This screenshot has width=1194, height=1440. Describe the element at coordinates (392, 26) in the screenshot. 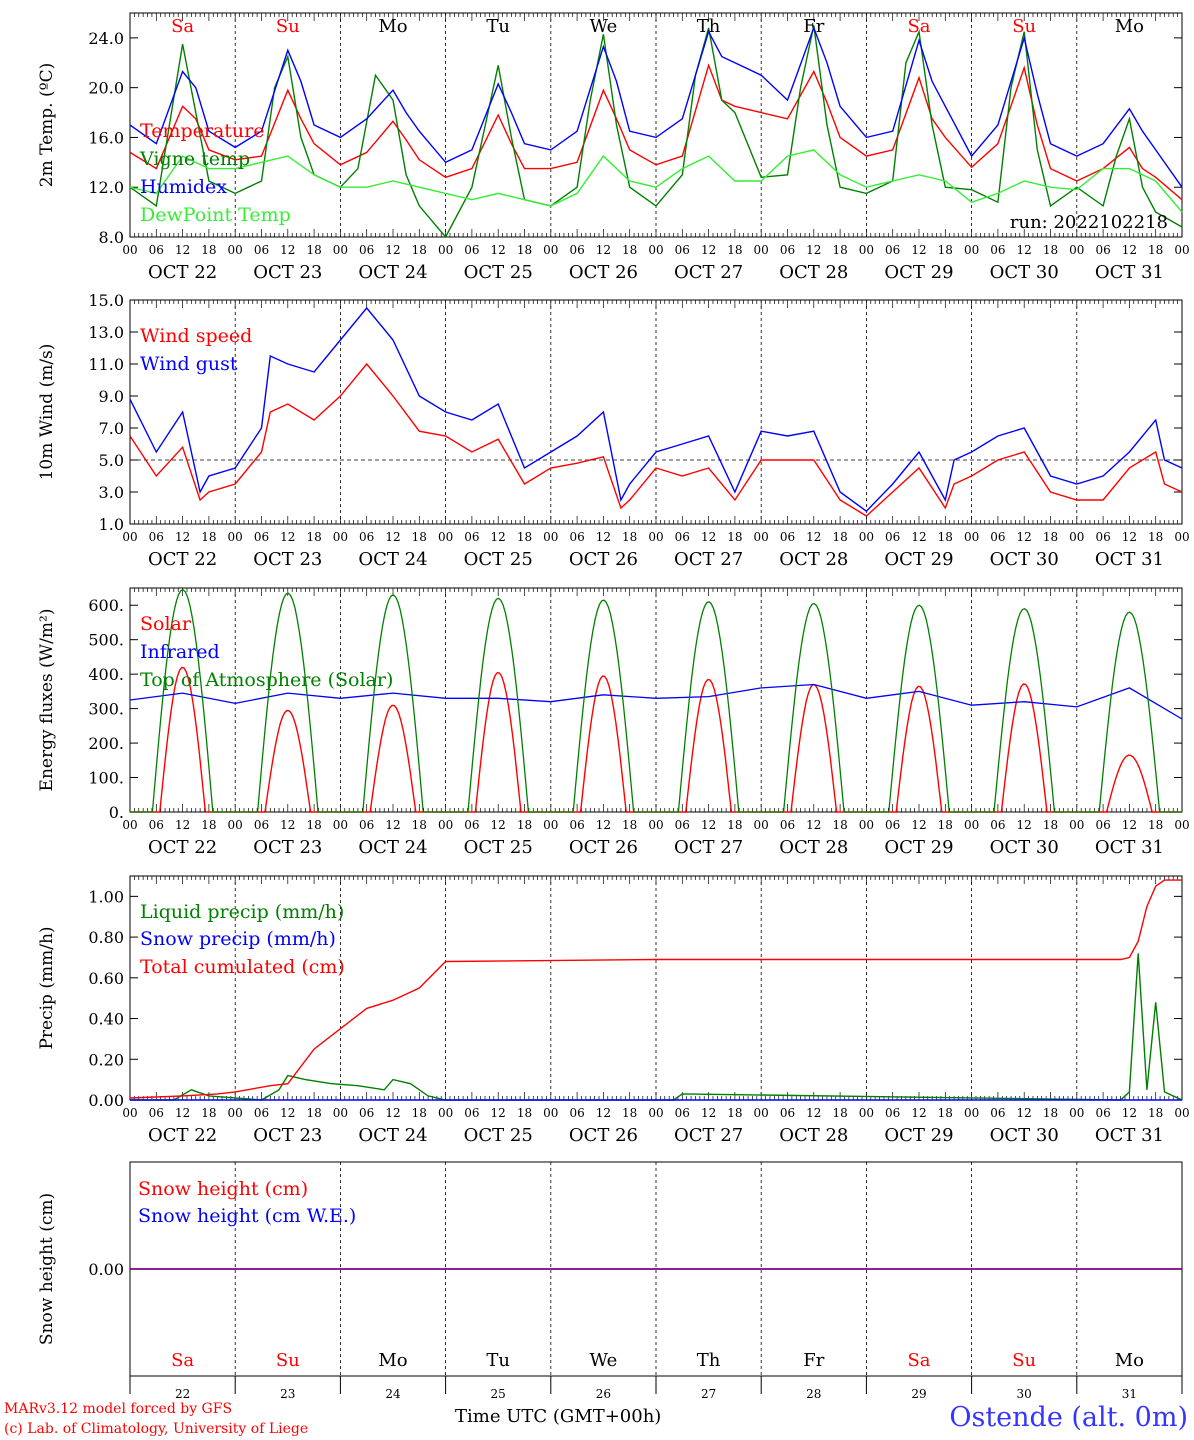

I see `weekday-label-top: Mo` at that location.